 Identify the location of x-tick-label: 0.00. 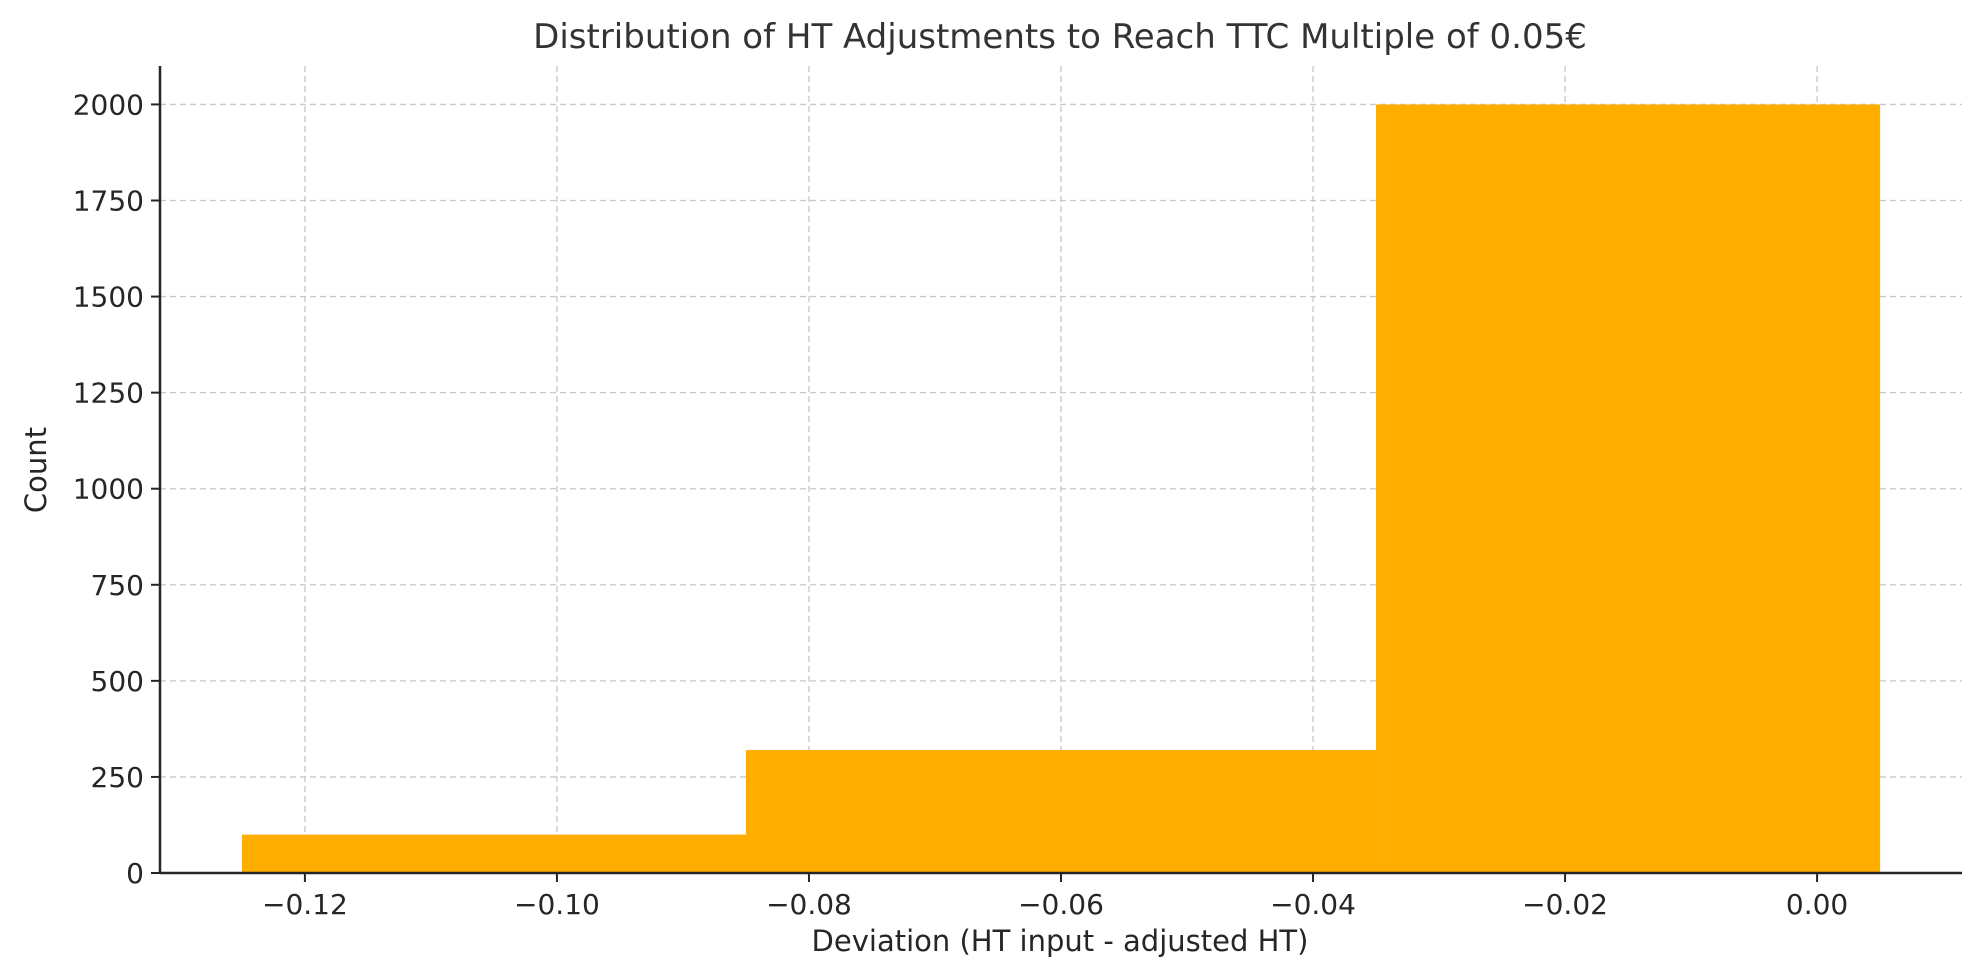
(1817, 904).